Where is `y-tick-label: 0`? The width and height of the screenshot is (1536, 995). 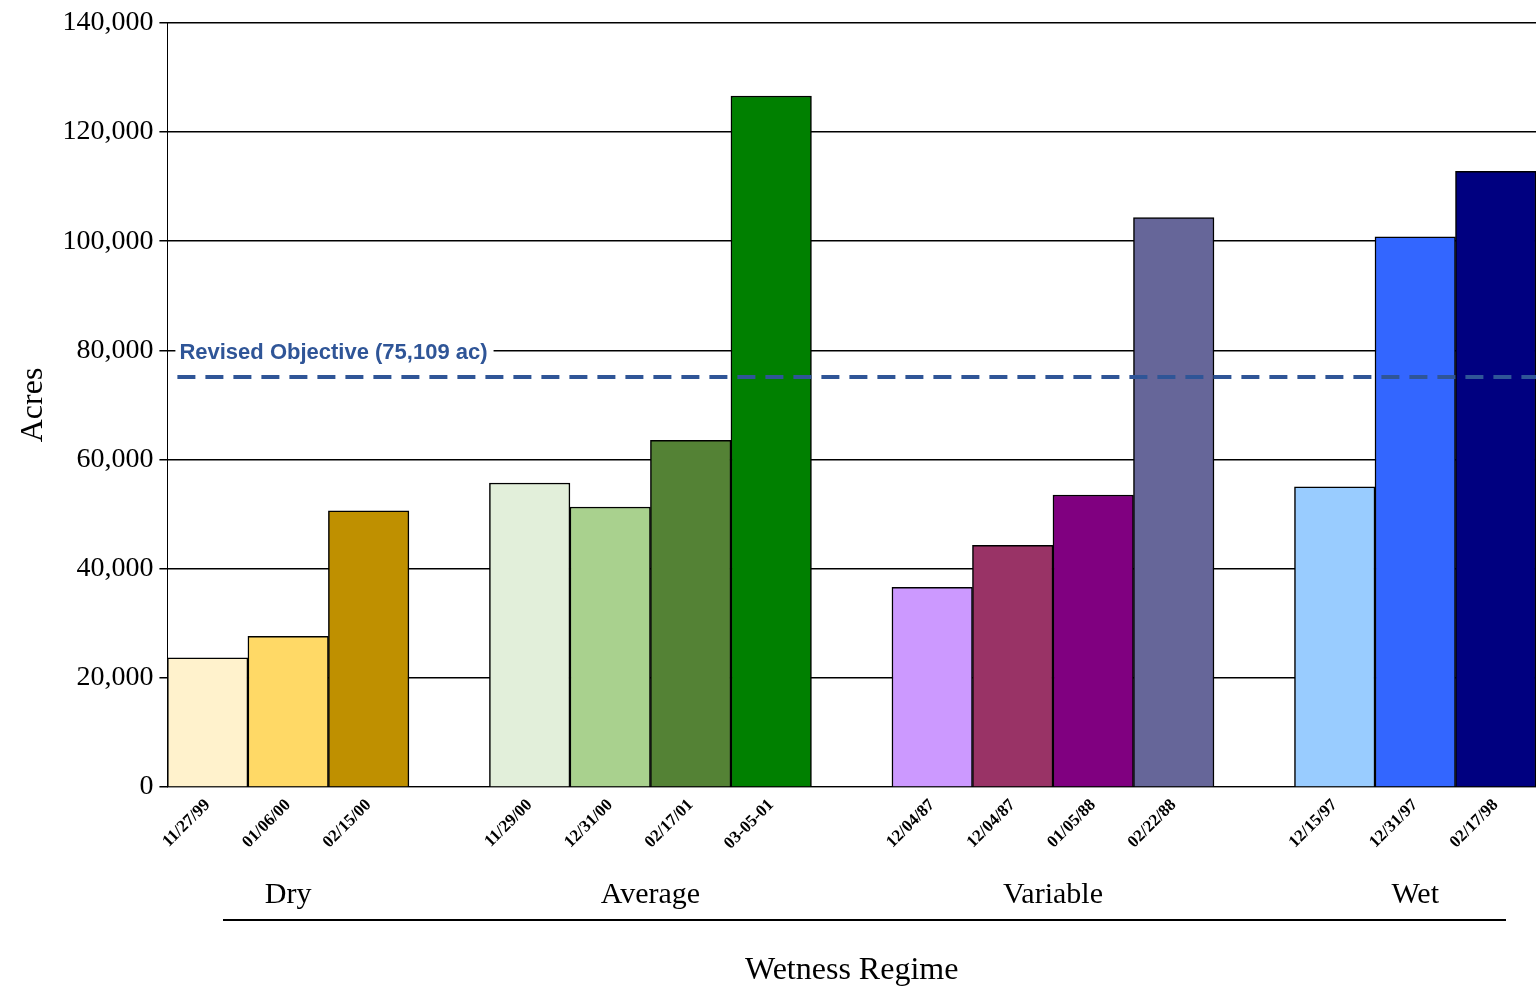 y-tick-label: 0 is located at coordinates (146, 785).